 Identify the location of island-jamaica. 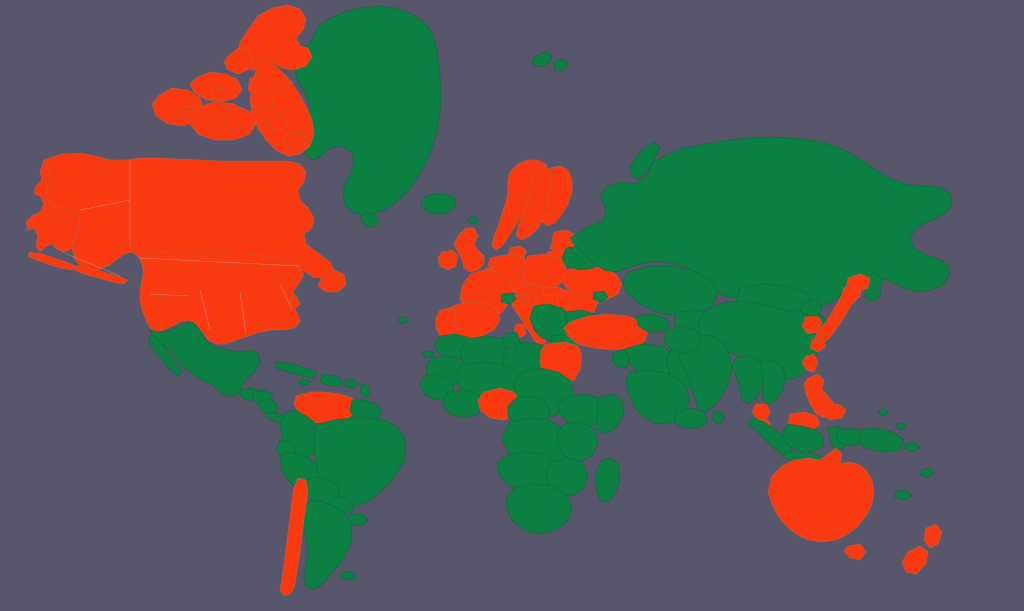
(304, 383).